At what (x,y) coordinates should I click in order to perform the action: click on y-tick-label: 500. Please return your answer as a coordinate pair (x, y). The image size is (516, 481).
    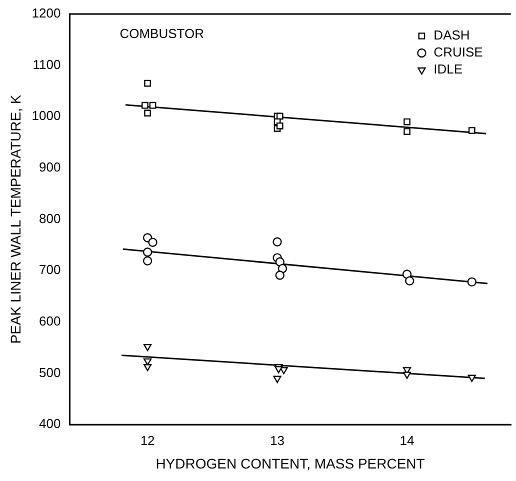
    Looking at the image, I should click on (50, 372).